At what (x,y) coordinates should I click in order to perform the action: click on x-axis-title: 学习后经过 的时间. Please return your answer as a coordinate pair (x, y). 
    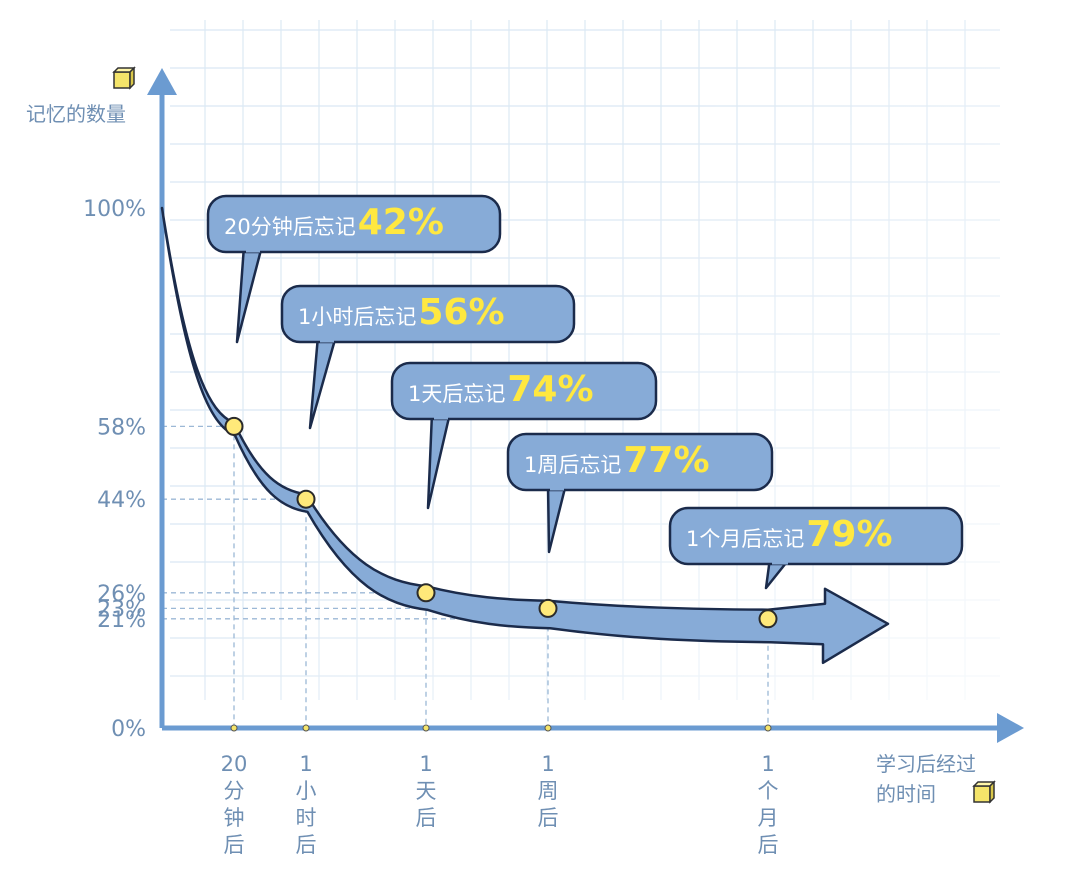
    Looking at the image, I should click on (926, 779).